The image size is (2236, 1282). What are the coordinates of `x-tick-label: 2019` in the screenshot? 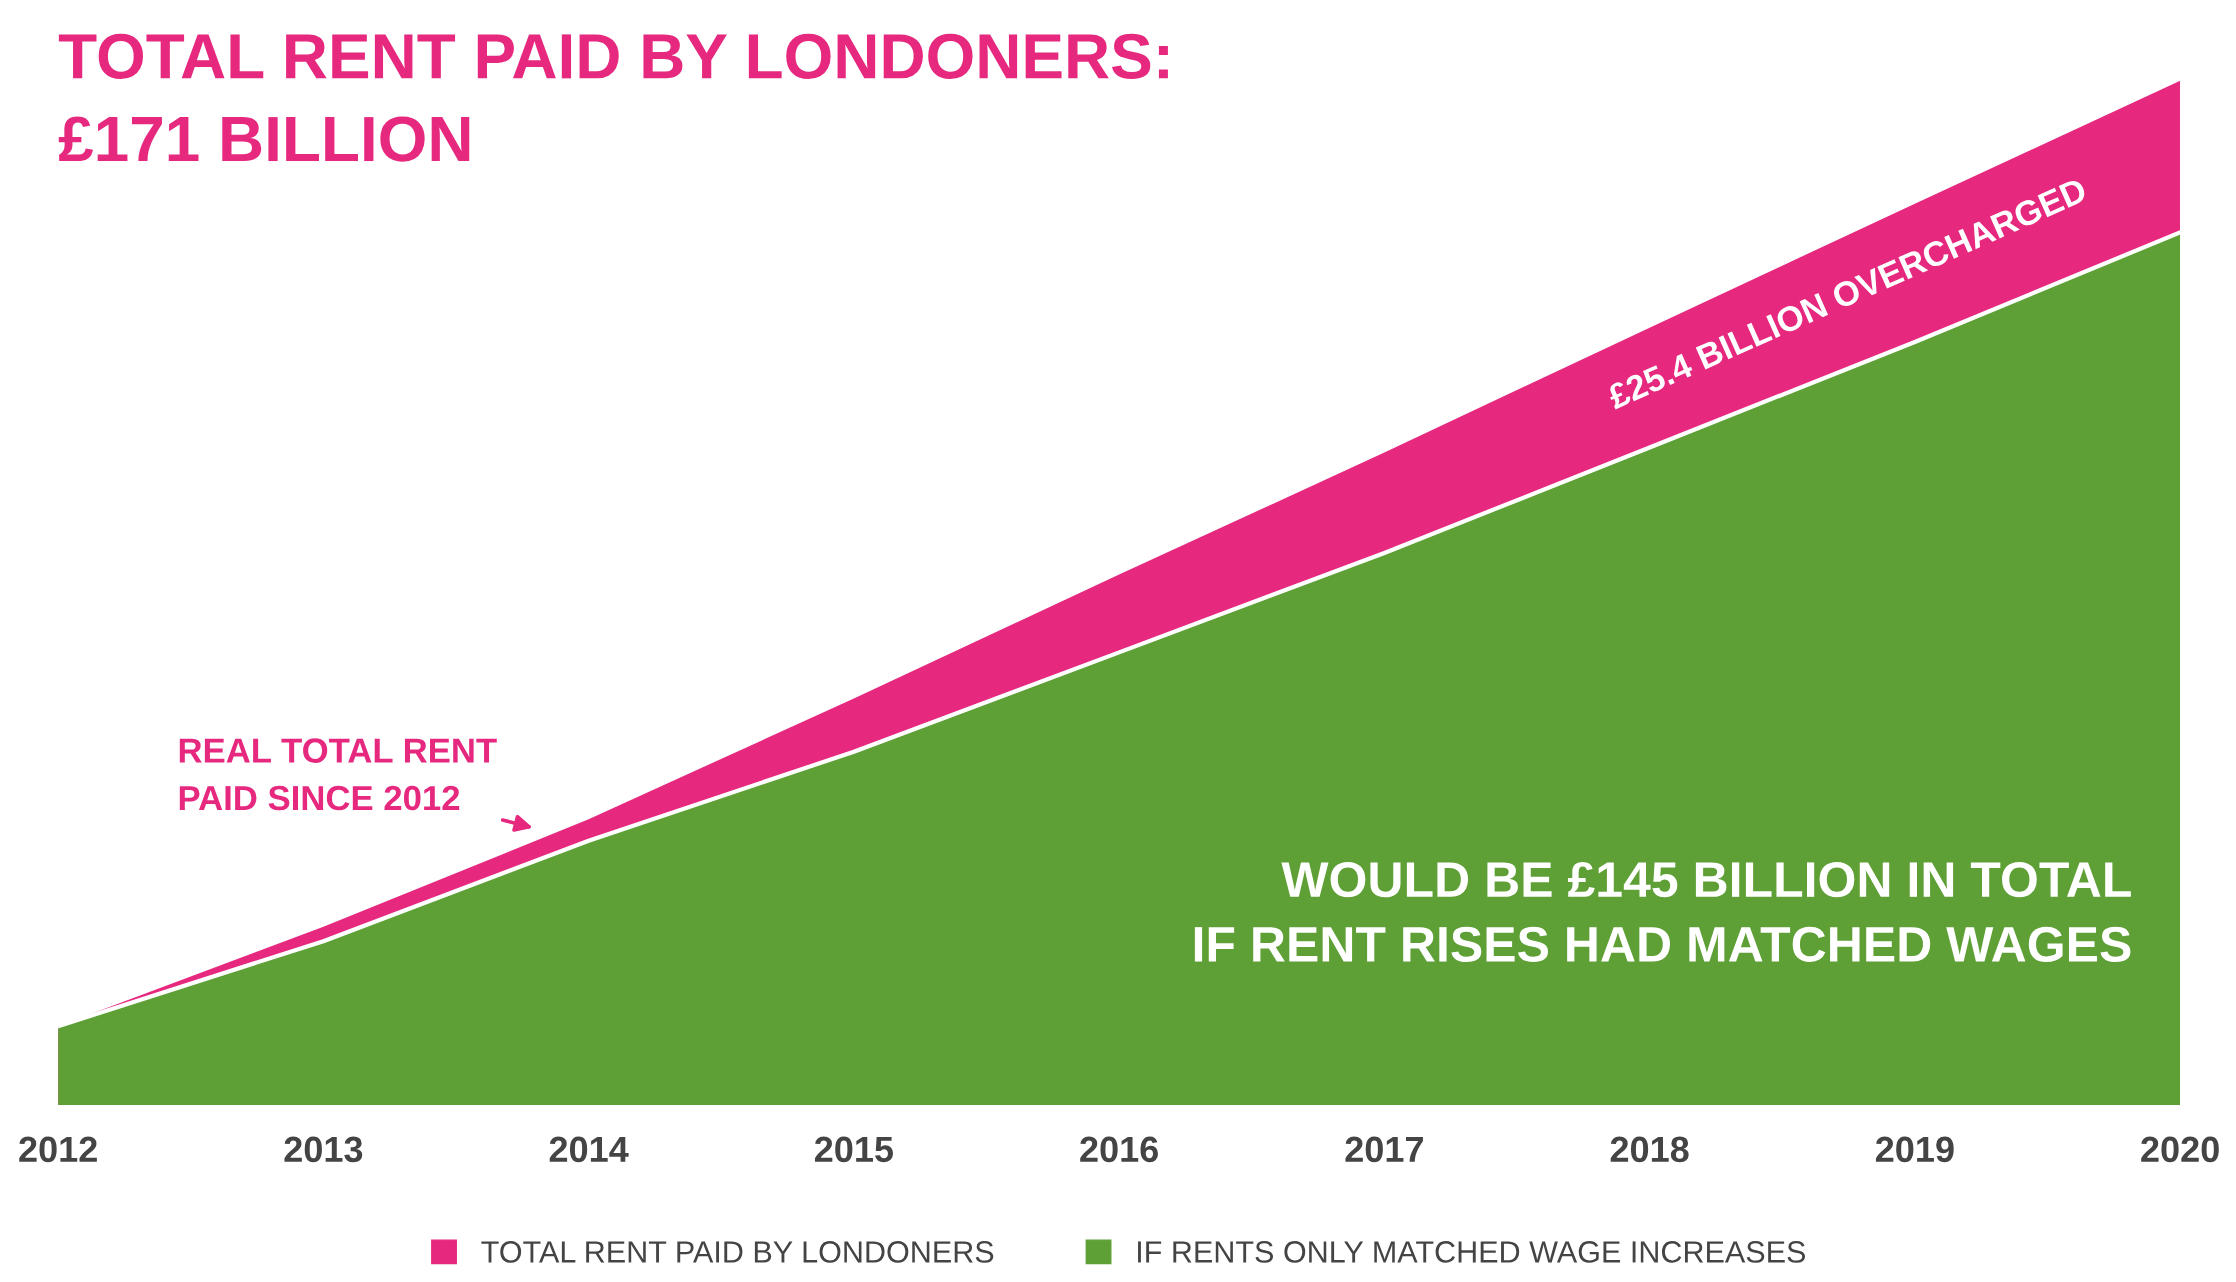 It's located at (1914, 1149).